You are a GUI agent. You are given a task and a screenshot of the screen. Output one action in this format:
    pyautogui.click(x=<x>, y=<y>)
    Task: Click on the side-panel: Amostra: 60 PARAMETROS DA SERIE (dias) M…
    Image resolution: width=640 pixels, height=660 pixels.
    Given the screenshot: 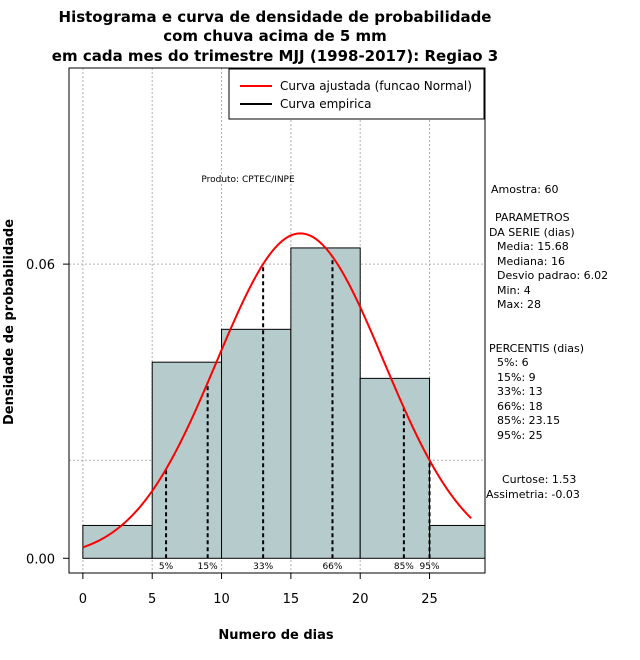 What is the action you would take?
    pyautogui.click(x=547, y=342)
    